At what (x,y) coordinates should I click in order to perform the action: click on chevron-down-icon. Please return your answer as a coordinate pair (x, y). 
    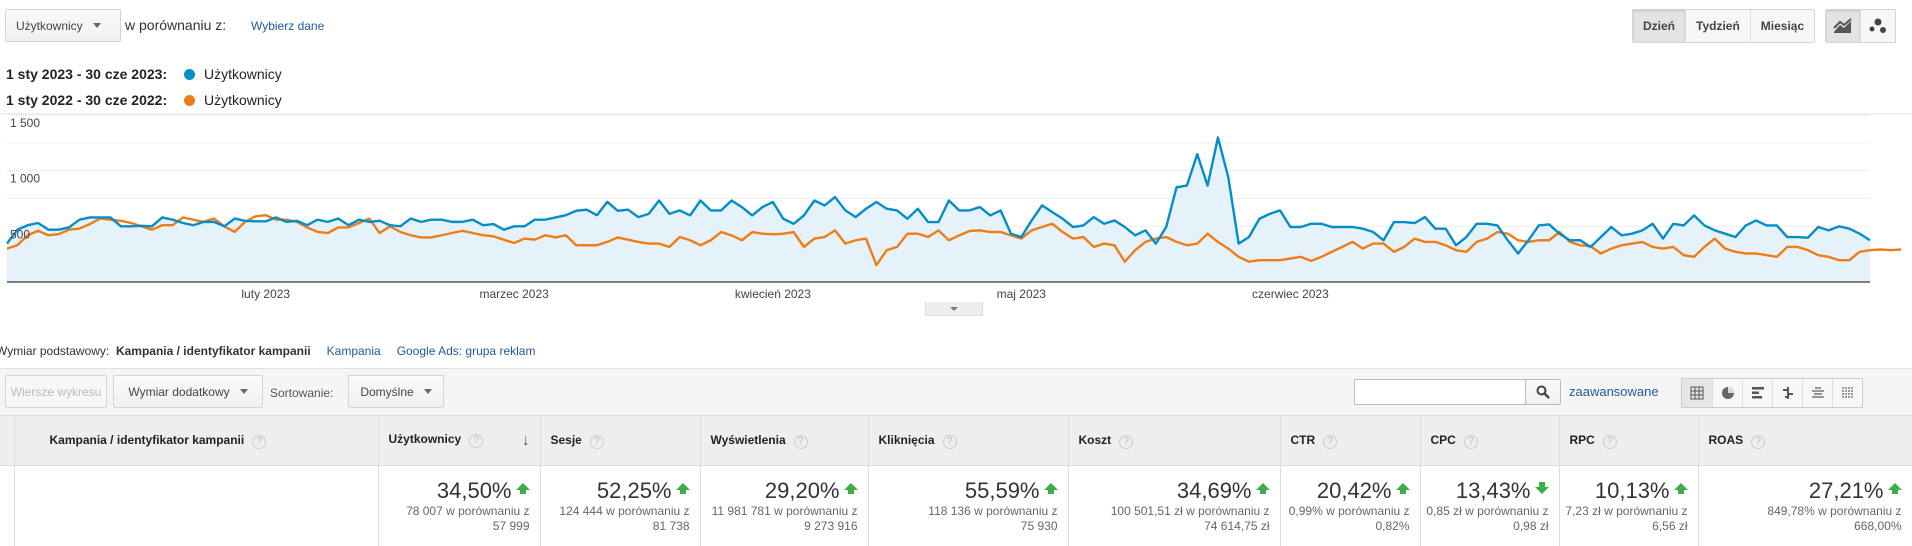
    Looking at the image, I should click on (954, 308).